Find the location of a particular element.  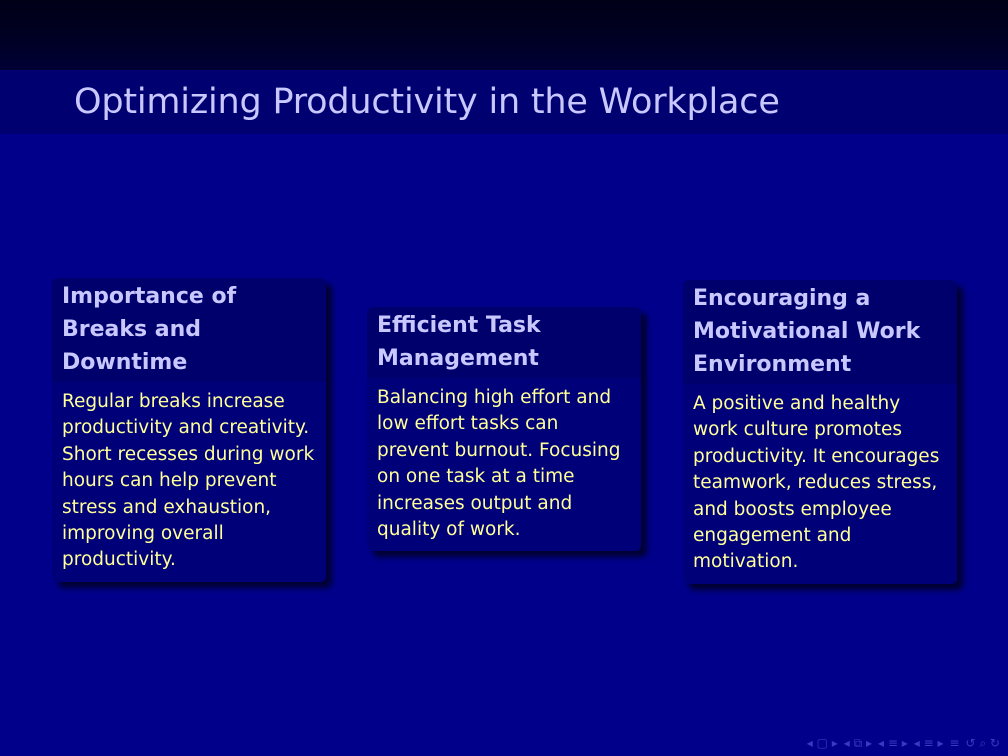

nav-menu-icon: ≡ is located at coordinates (954, 743).